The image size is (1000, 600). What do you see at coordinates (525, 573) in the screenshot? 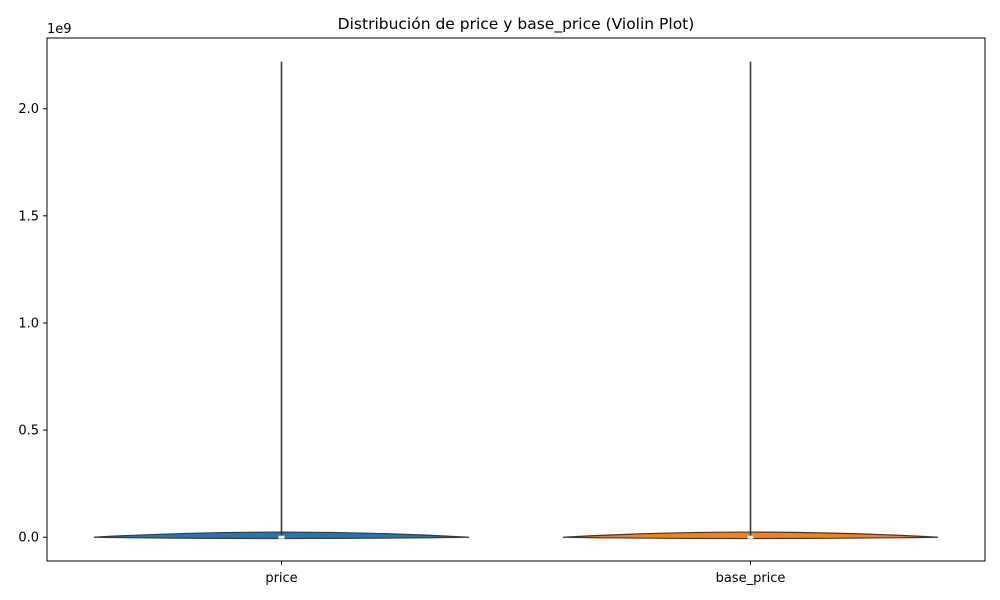
I see `x-axis: price base_price` at bounding box center [525, 573].